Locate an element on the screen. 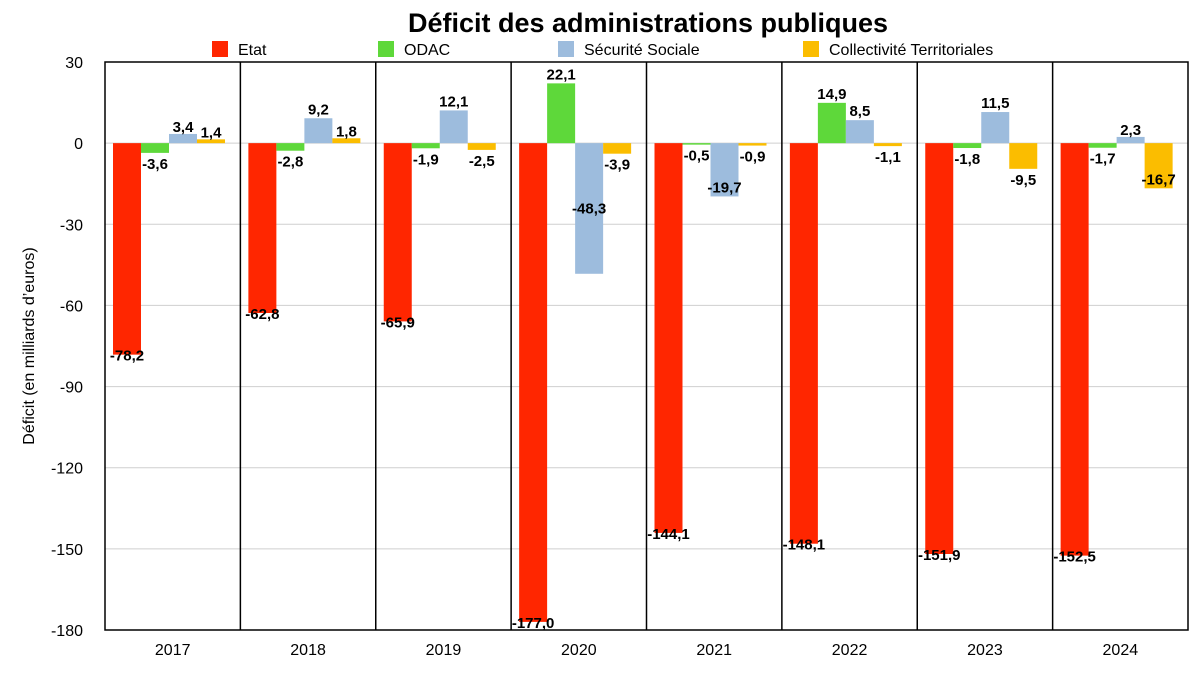 This screenshot has height=678, width=1200. x-tick-label: 2020 is located at coordinates (579, 650).